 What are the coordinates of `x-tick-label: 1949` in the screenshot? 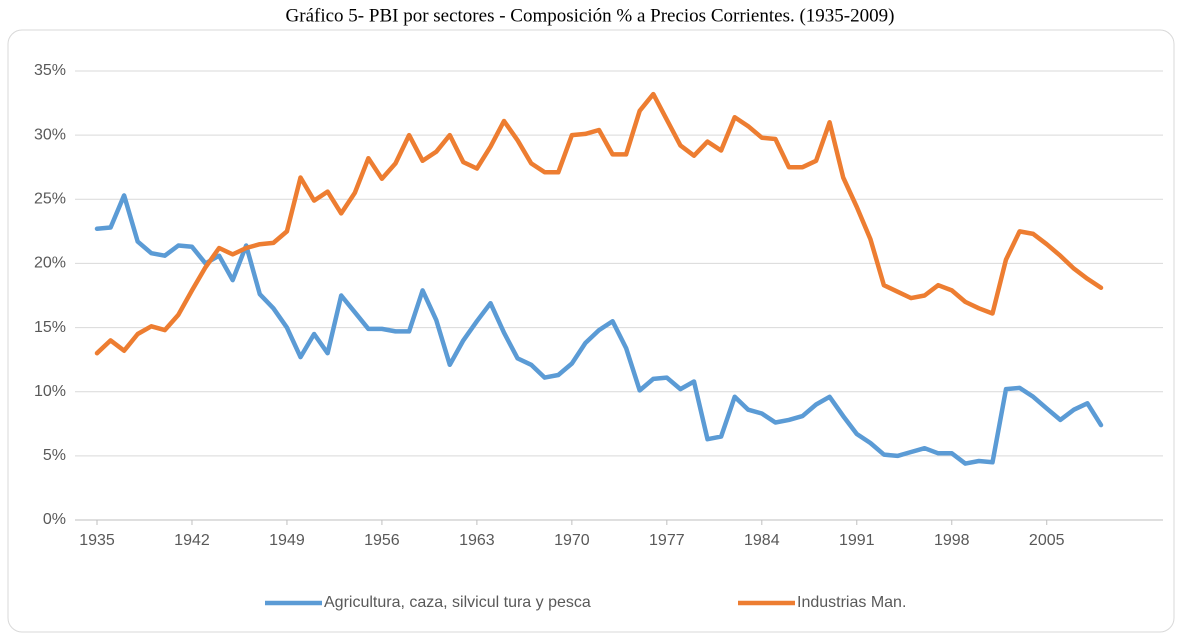 It's located at (287, 540).